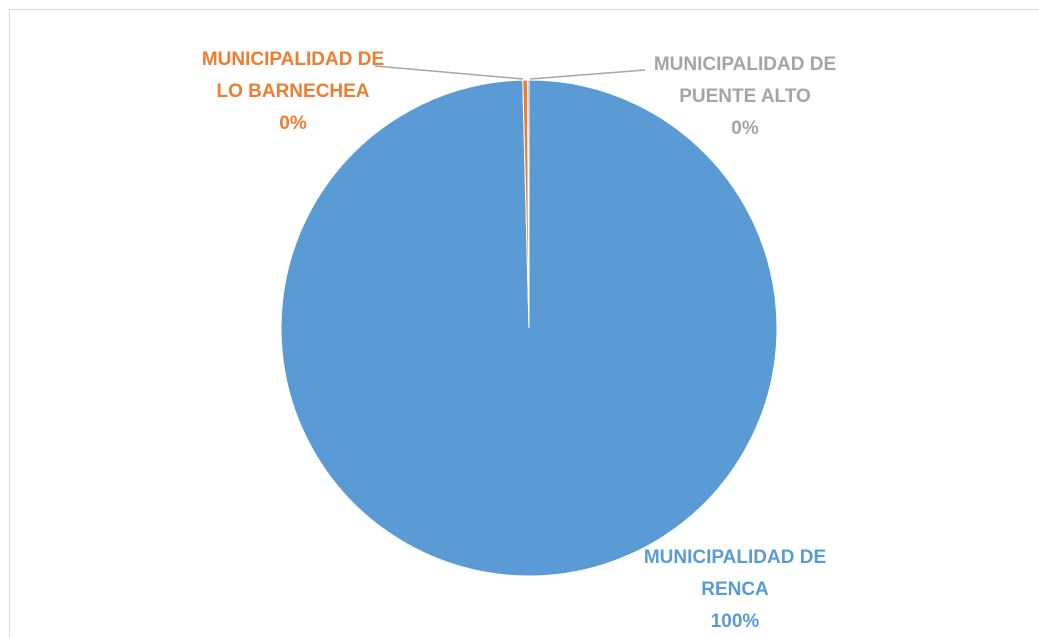  What do you see at coordinates (735, 622) in the screenshot?
I see `percent-label: 100%` at bounding box center [735, 622].